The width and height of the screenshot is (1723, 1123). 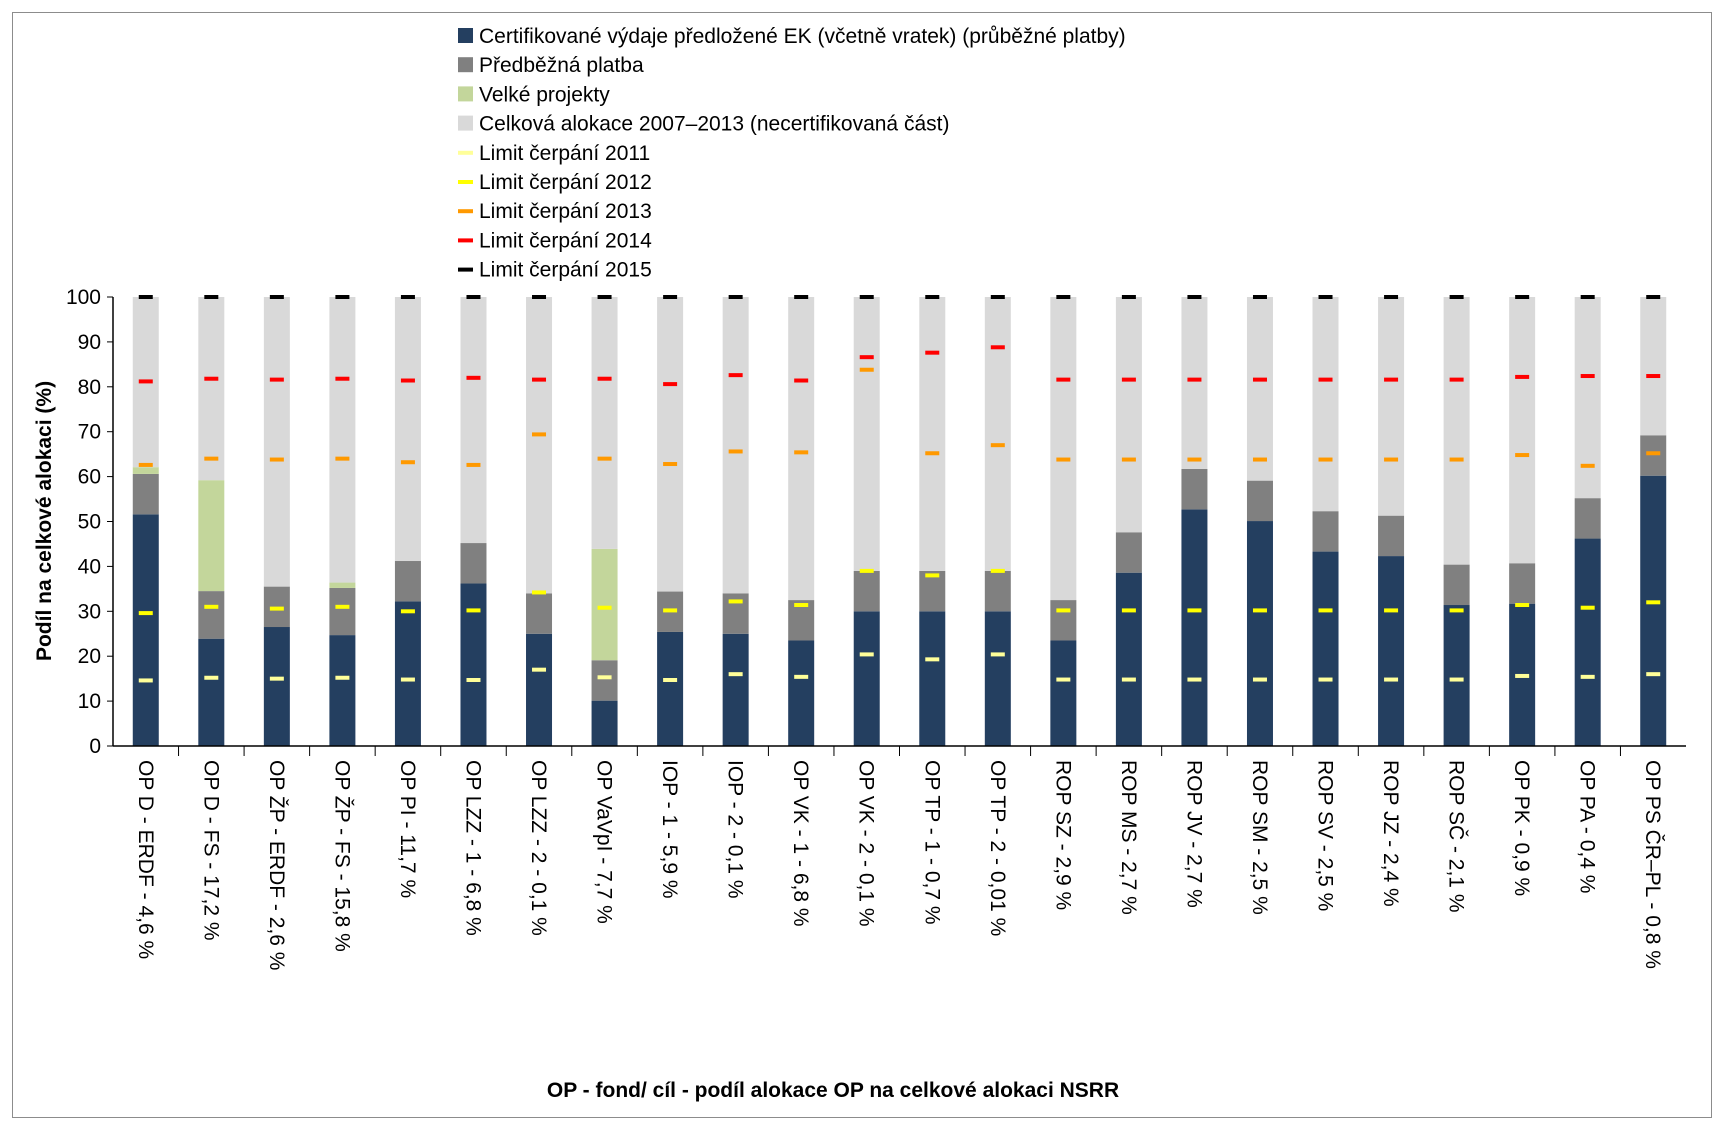 I want to click on category-label: OP D - FS - 17,2 %, so click(x=210, y=850).